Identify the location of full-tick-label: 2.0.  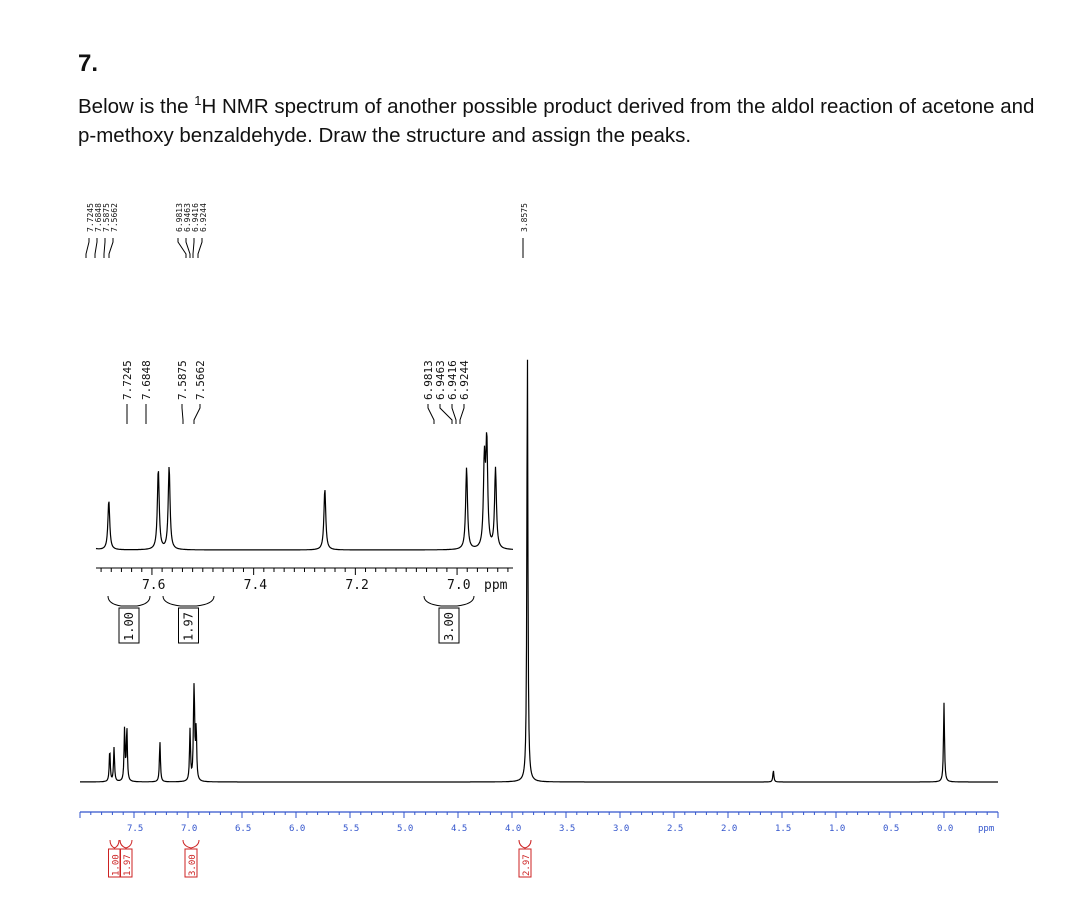
(729, 829).